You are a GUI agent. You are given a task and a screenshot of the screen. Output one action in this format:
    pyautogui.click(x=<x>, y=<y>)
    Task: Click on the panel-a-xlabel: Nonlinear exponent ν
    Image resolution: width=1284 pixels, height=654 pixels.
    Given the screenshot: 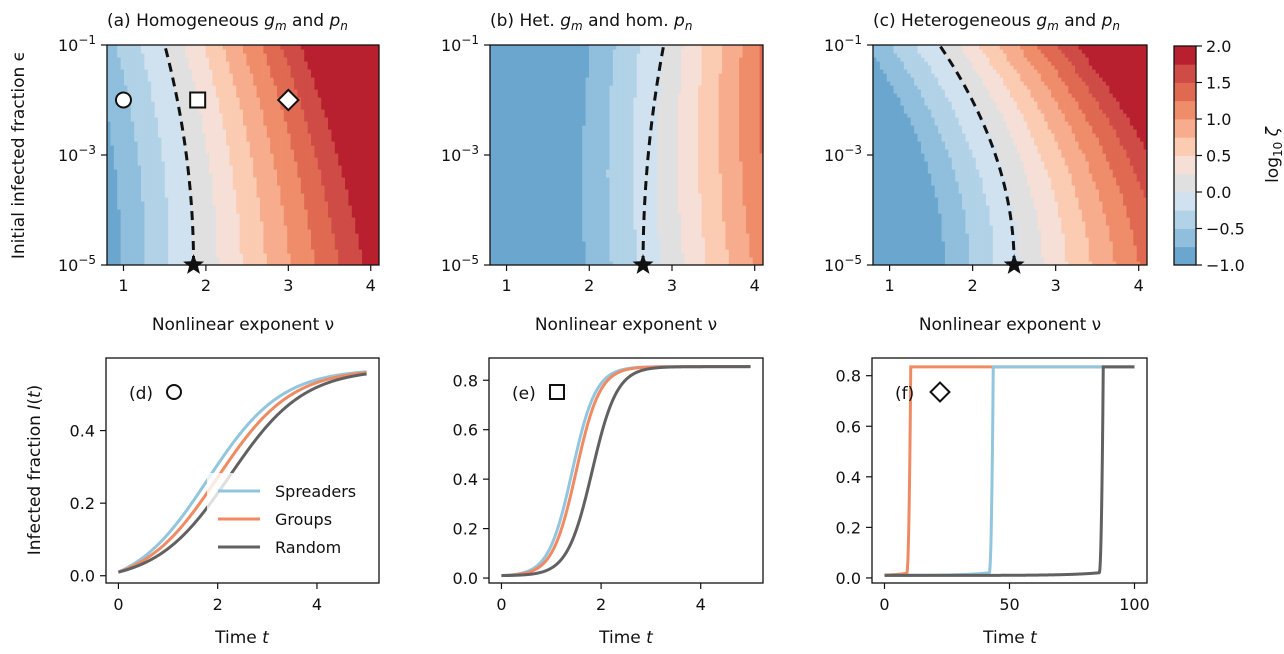 What is the action you would take?
    pyautogui.click(x=243, y=325)
    